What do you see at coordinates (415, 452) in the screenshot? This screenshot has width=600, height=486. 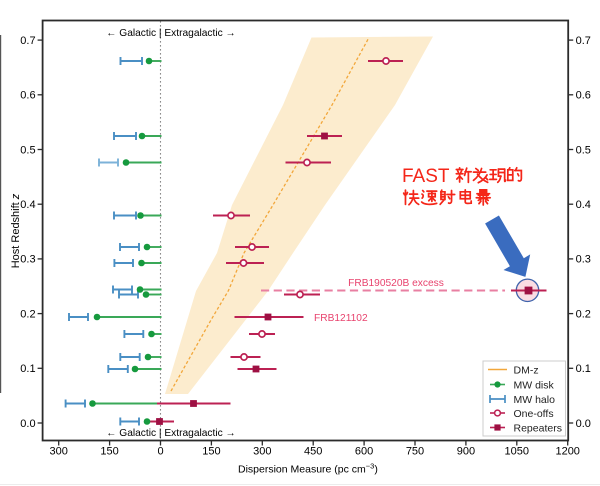 I see `svg-text: 750` at bounding box center [415, 452].